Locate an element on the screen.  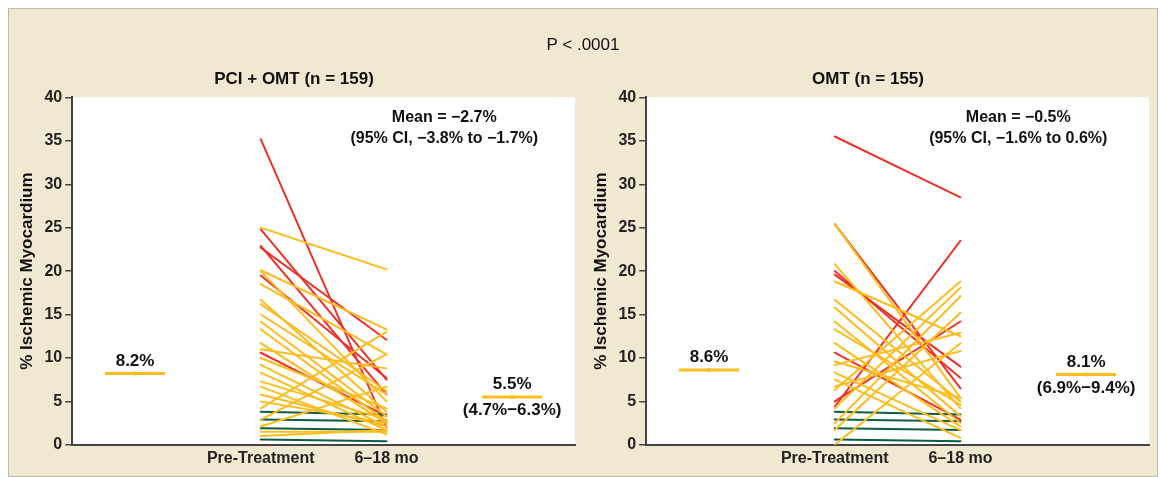
data-label: 5.5% (4.7%−6.3%) is located at coordinates (512, 397).